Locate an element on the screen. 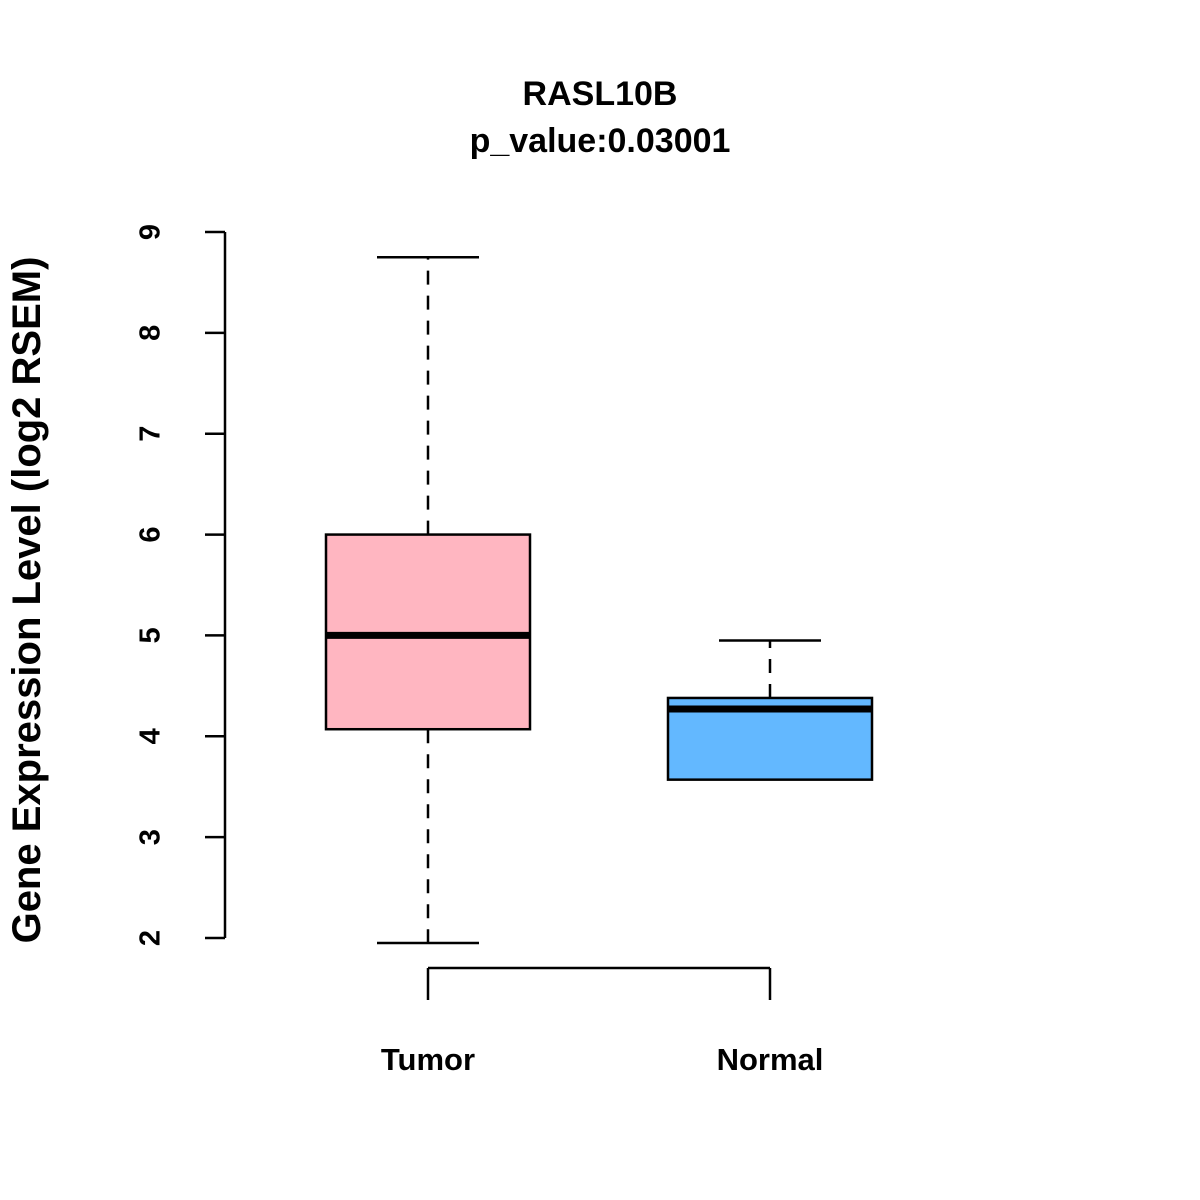  y-tick-label: 7 is located at coordinates (151, 434).